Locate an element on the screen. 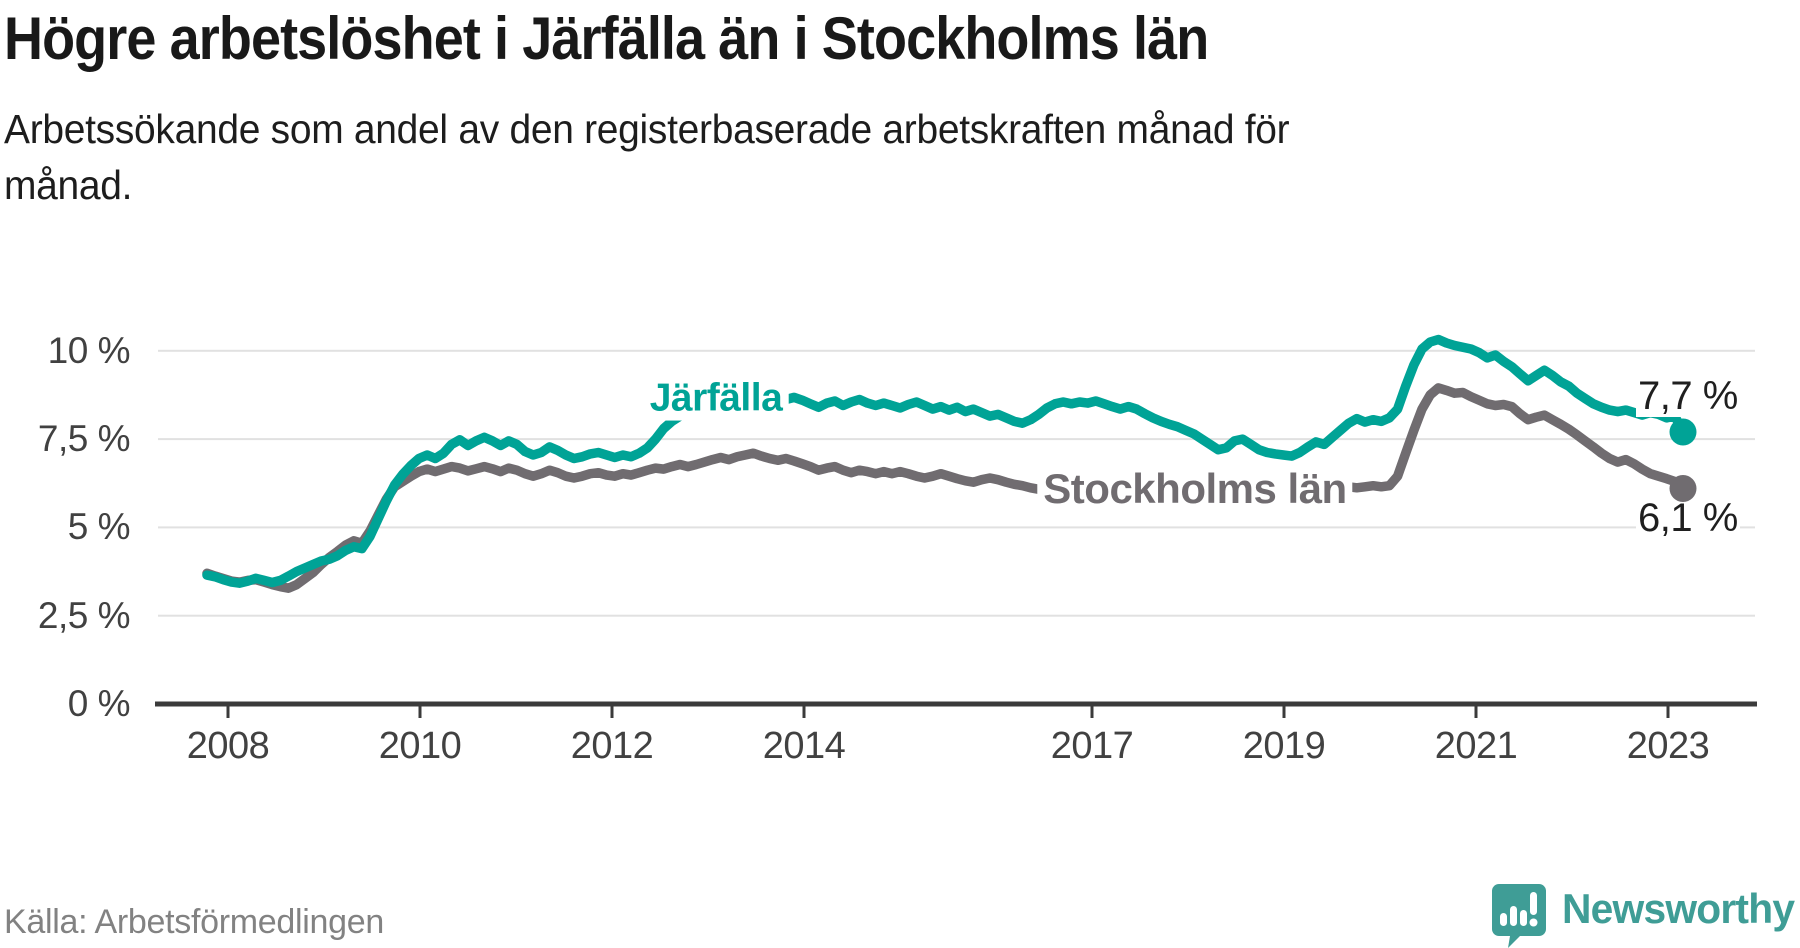 This screenshot has width=1800, height=948. y-axis-tick-label: 2,5 % is located at coordinates (84, 615).